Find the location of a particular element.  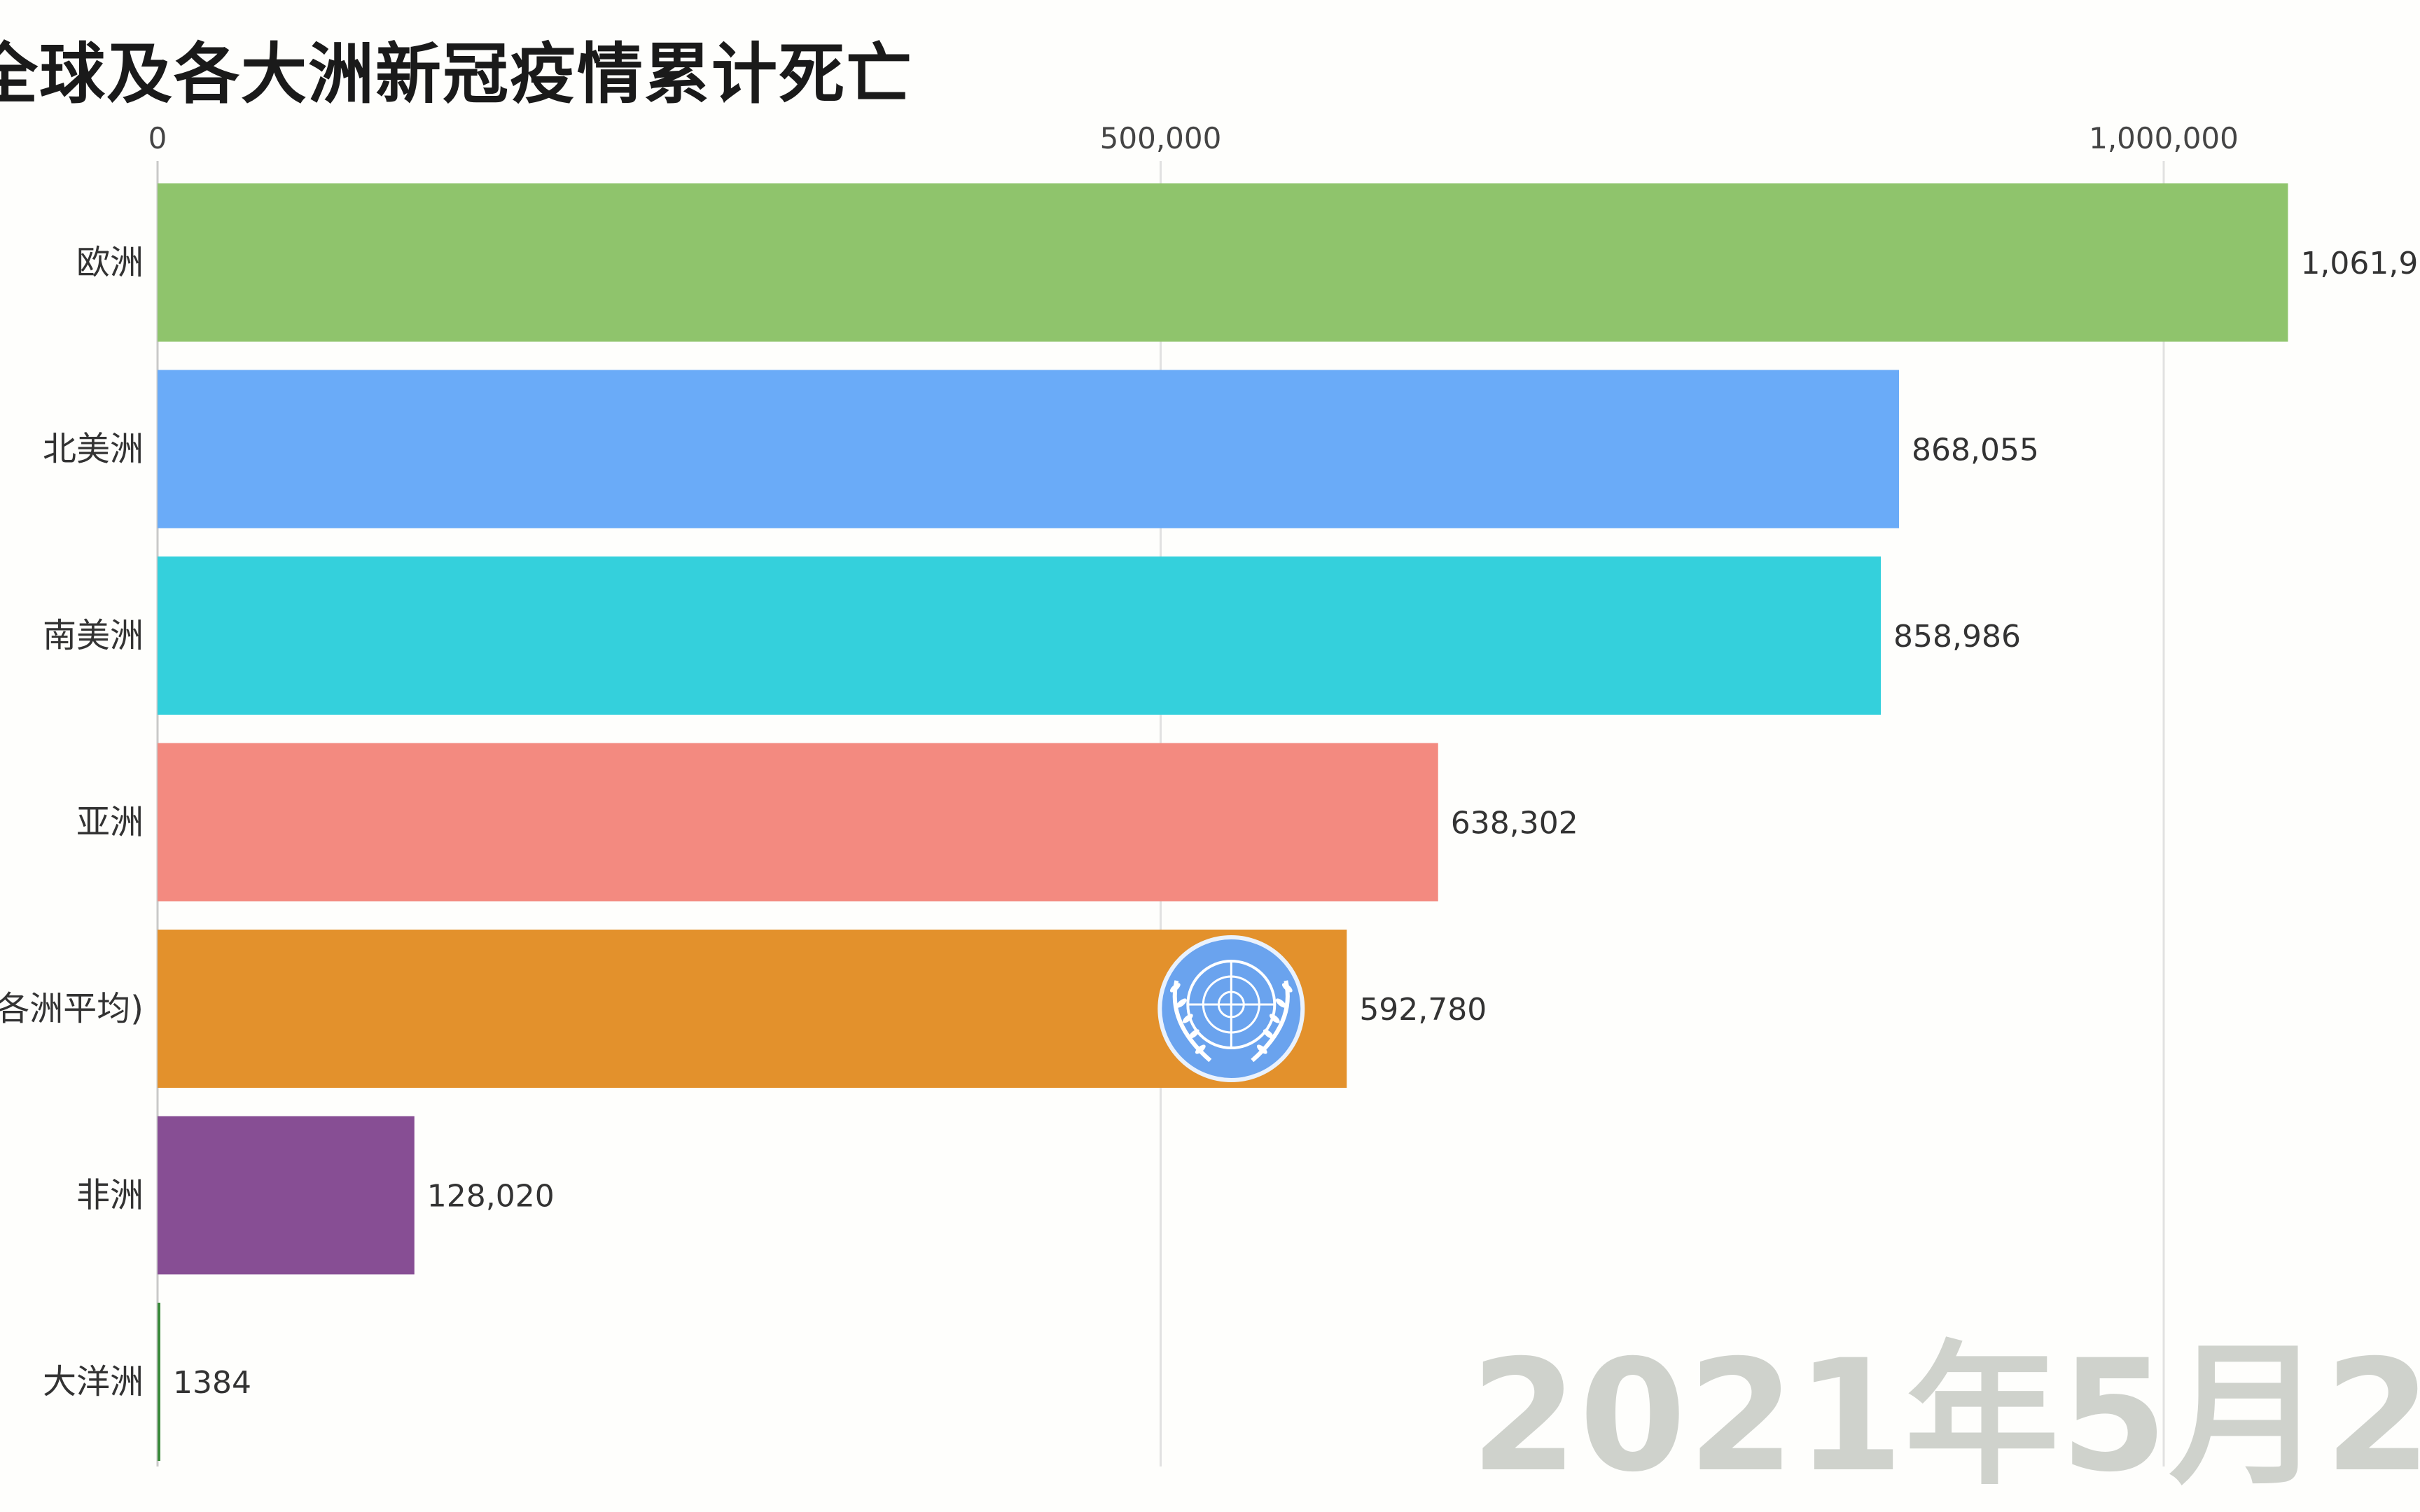

value-label: 128,020 is located at coordinates (491, 1196).